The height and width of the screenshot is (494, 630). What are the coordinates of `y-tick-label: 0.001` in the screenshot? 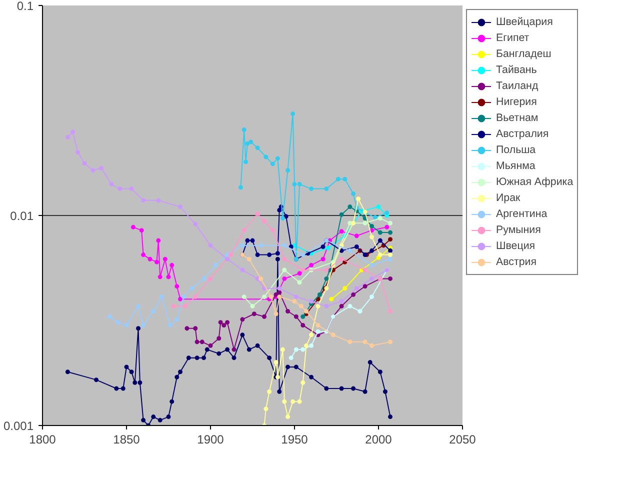 It's located at (18, 426).